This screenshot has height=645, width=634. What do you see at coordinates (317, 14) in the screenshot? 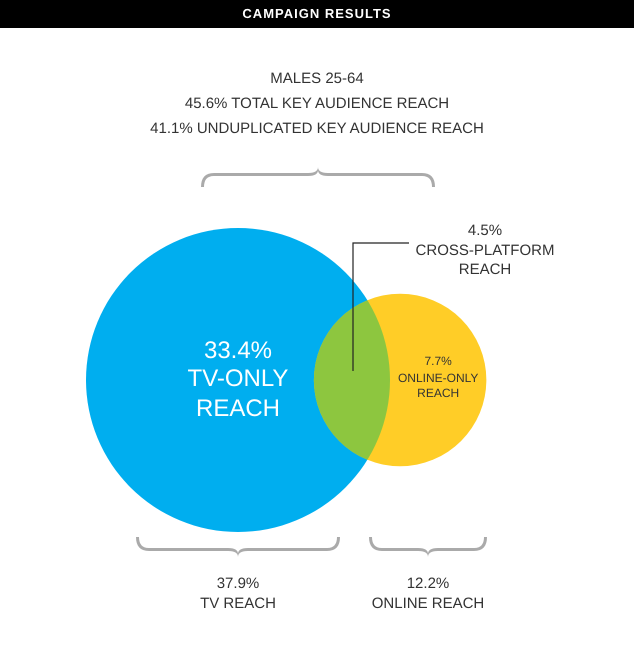
I see `text: CAMPAIGN RESULTS` at bounding box center [317, 14].